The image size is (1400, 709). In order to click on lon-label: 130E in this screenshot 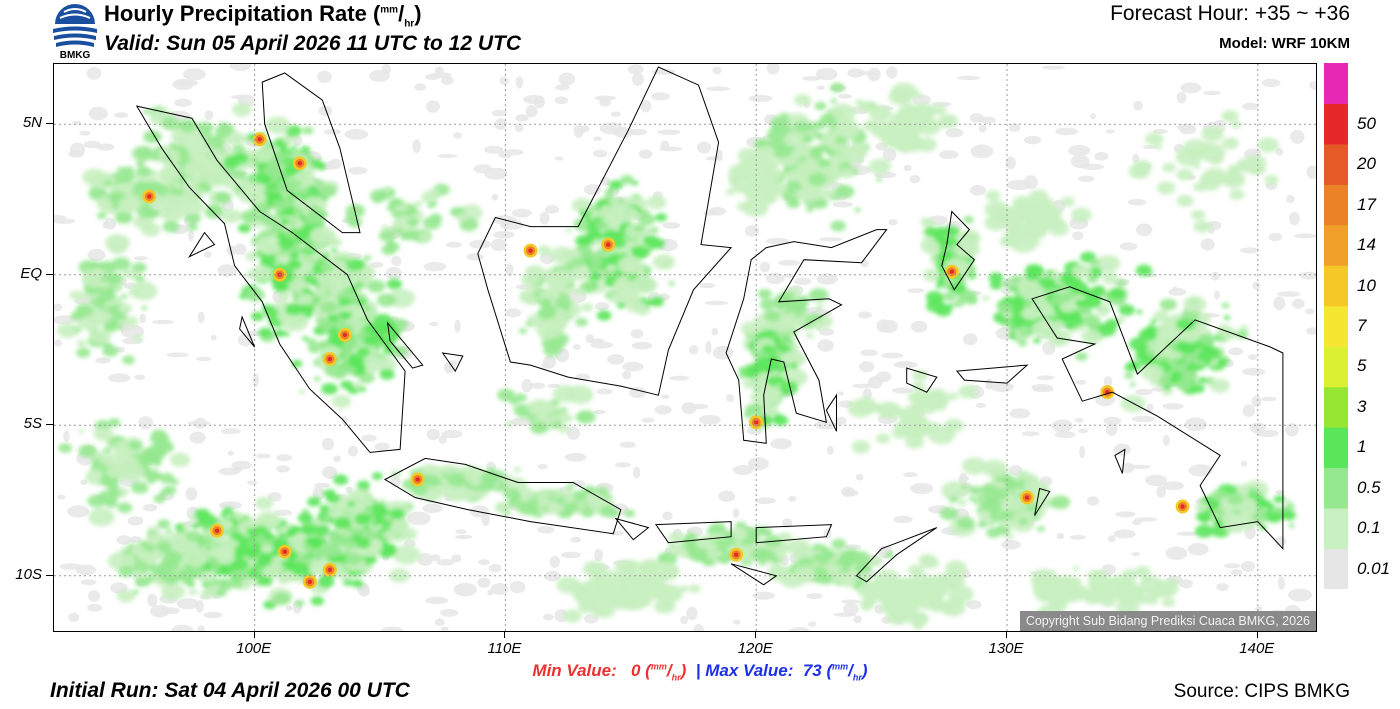, I will do `click(1006, 648)`.